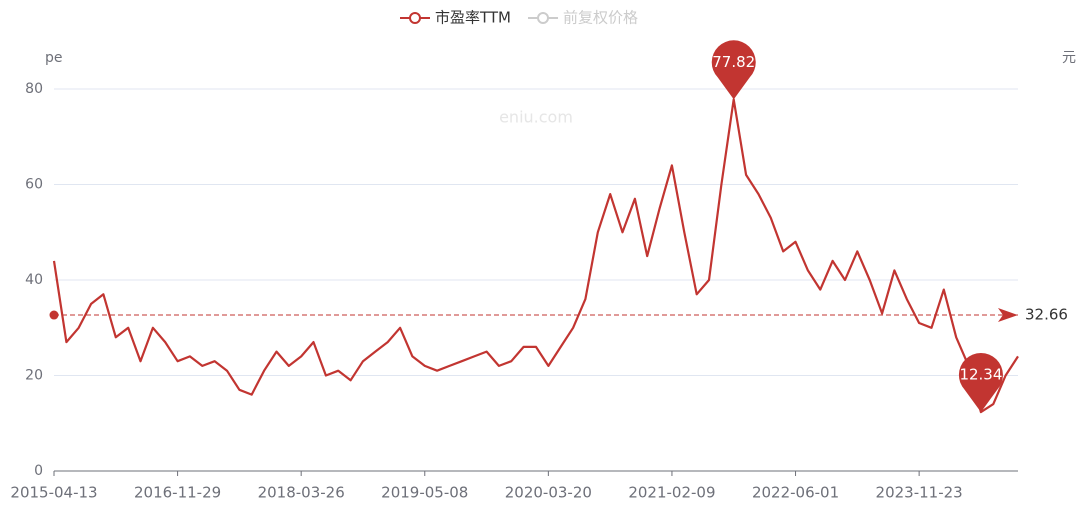 This screenshot has height=506, width=1080. What do you see at coordinates (548, 493) in the screenshot?
I see `x-tick-label: 2020-03-20` at bounding box center [548, 493].